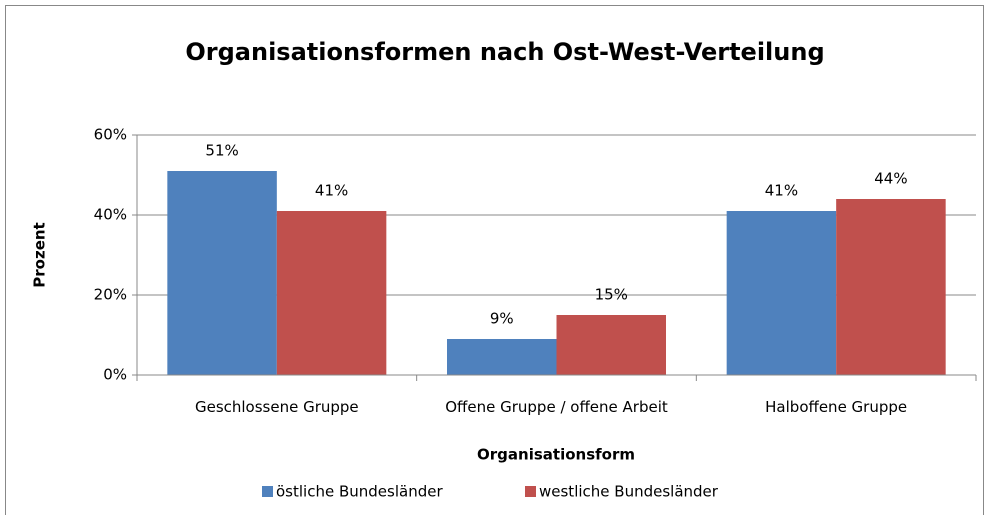 This screenshot has height=515, width=987. Describe the element at coordinates (611, 295) in the screenshot. I see `data-label: 15%` at that location.